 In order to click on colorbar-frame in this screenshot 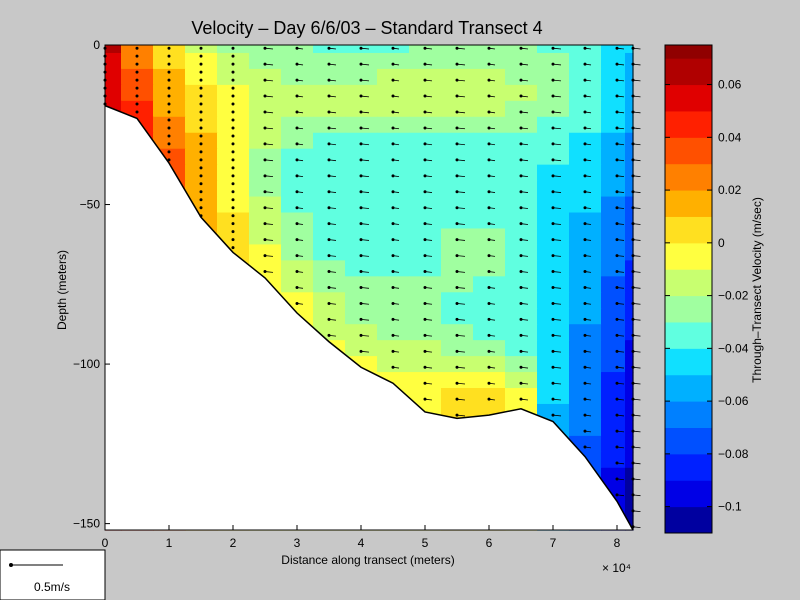, I will do `click(688, 289)`.